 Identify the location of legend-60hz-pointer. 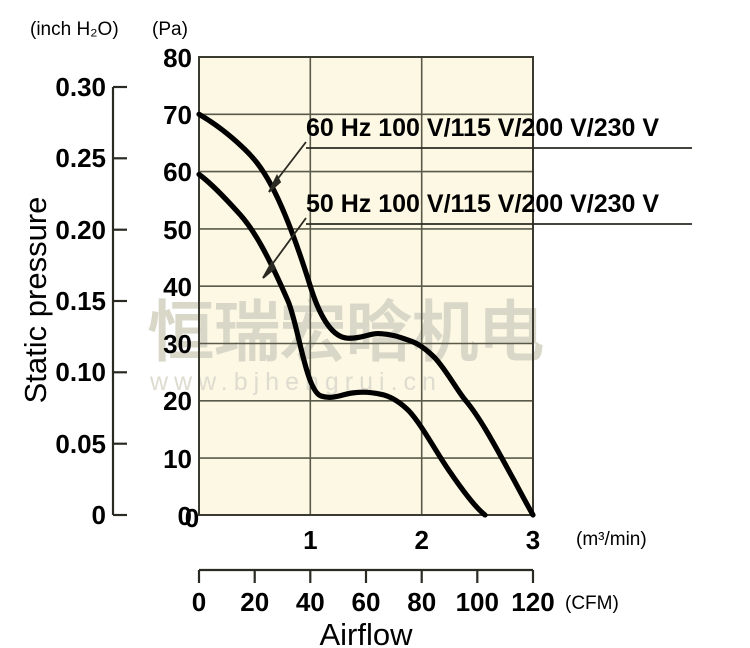
(287, 167).